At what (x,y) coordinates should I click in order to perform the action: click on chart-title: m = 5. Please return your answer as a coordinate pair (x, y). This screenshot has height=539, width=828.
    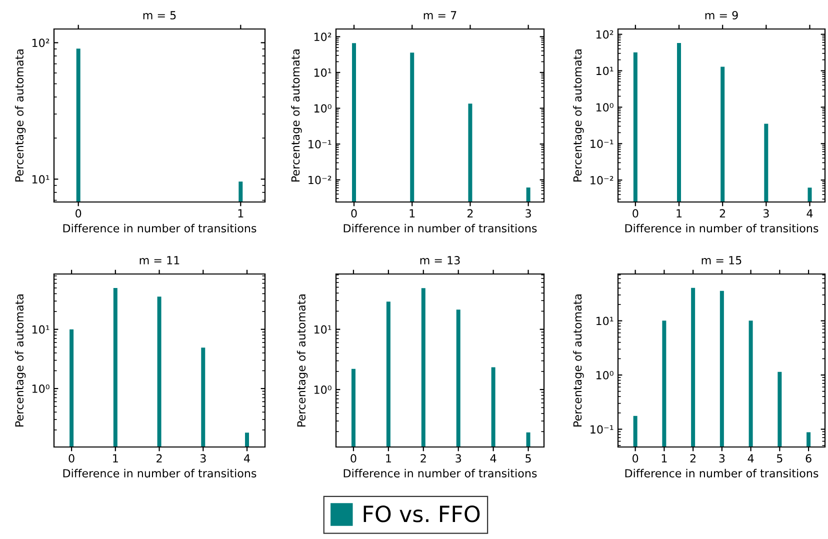
    Looking at the image, I should click on (159, 15).